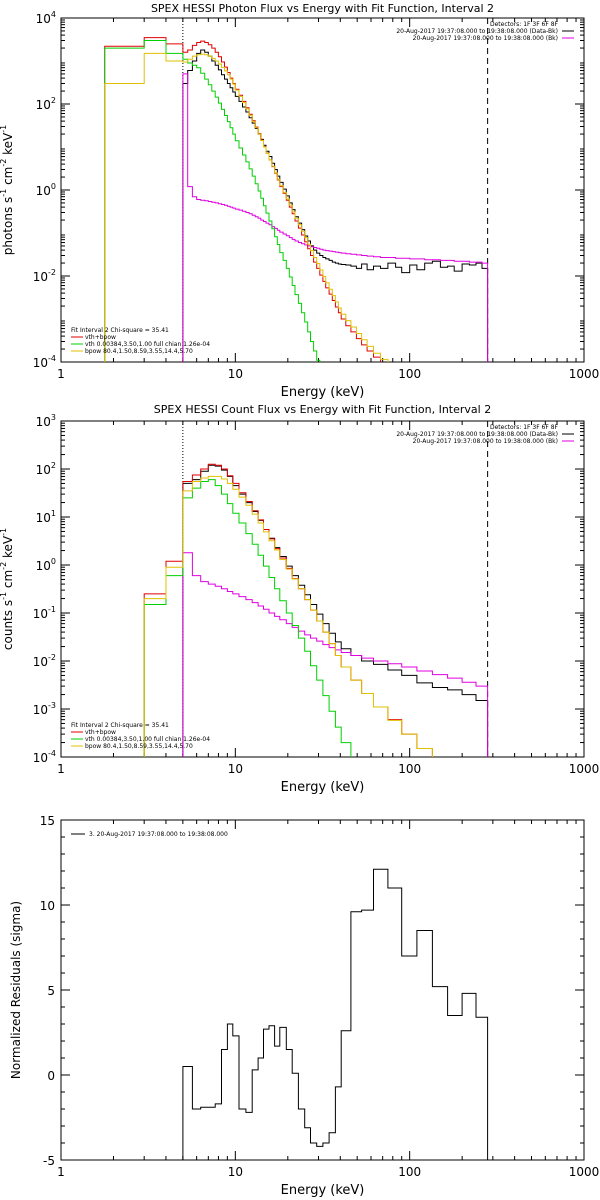 The image size is (600, 1200). What do you see at coordinates (47, 906) in the screenshot?
I see `y-tick-label: 10` at bounding box center [47, 906].